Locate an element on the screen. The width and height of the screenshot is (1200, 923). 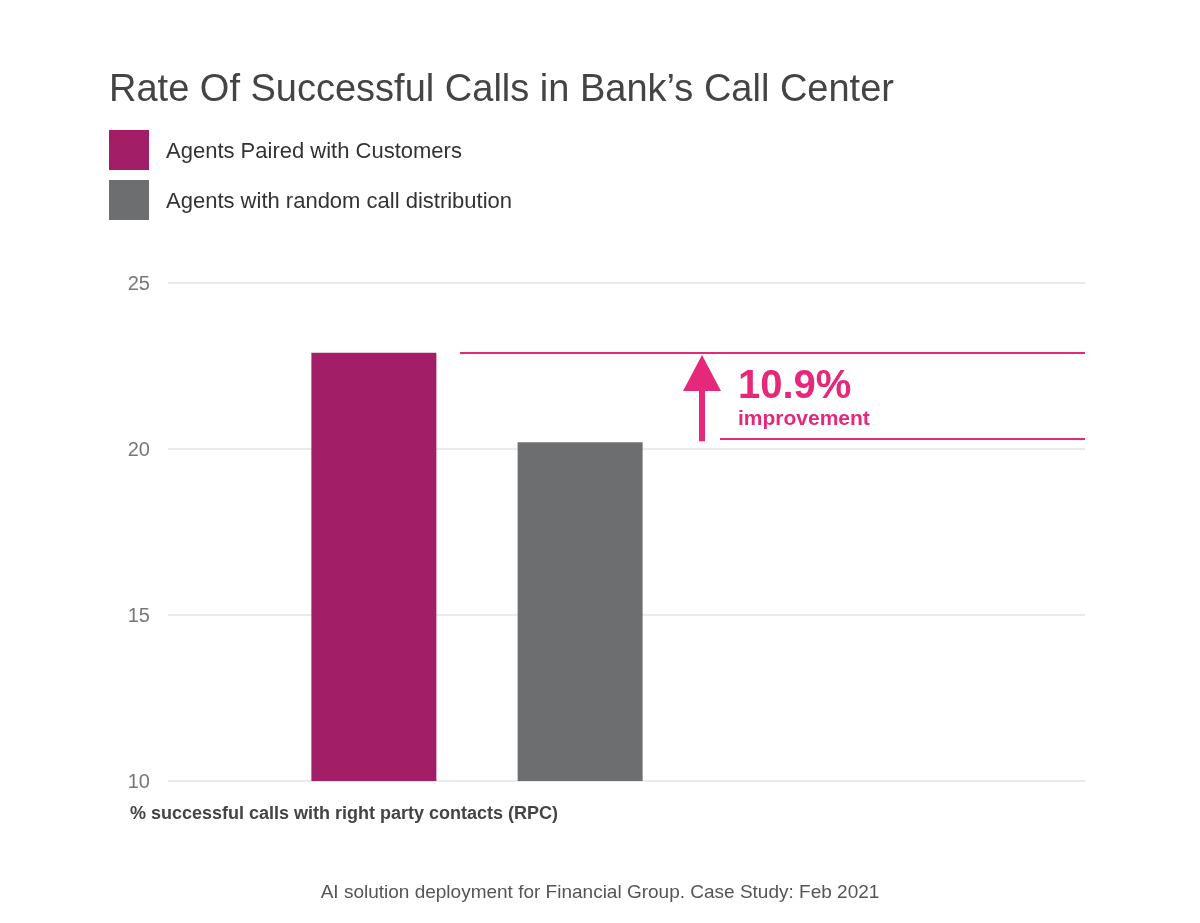
annotation: improvement is located at coordinates (804, 417).